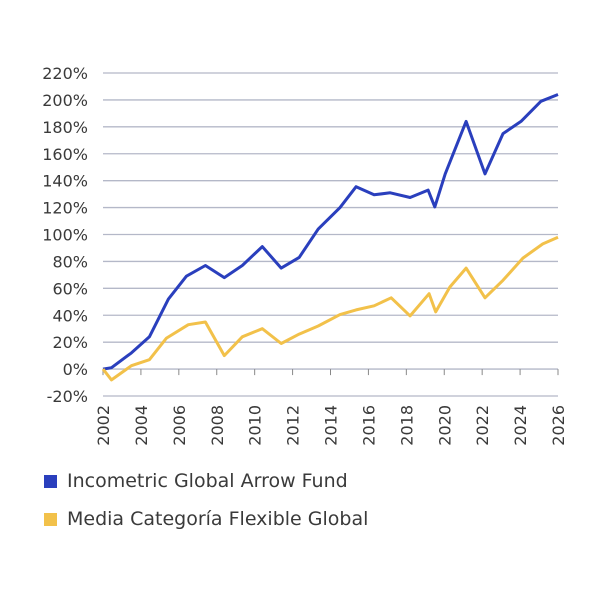 The height and width of the screenshot is (610, 610). I want to click on x-tick-label: 2002, so click(103, 425).